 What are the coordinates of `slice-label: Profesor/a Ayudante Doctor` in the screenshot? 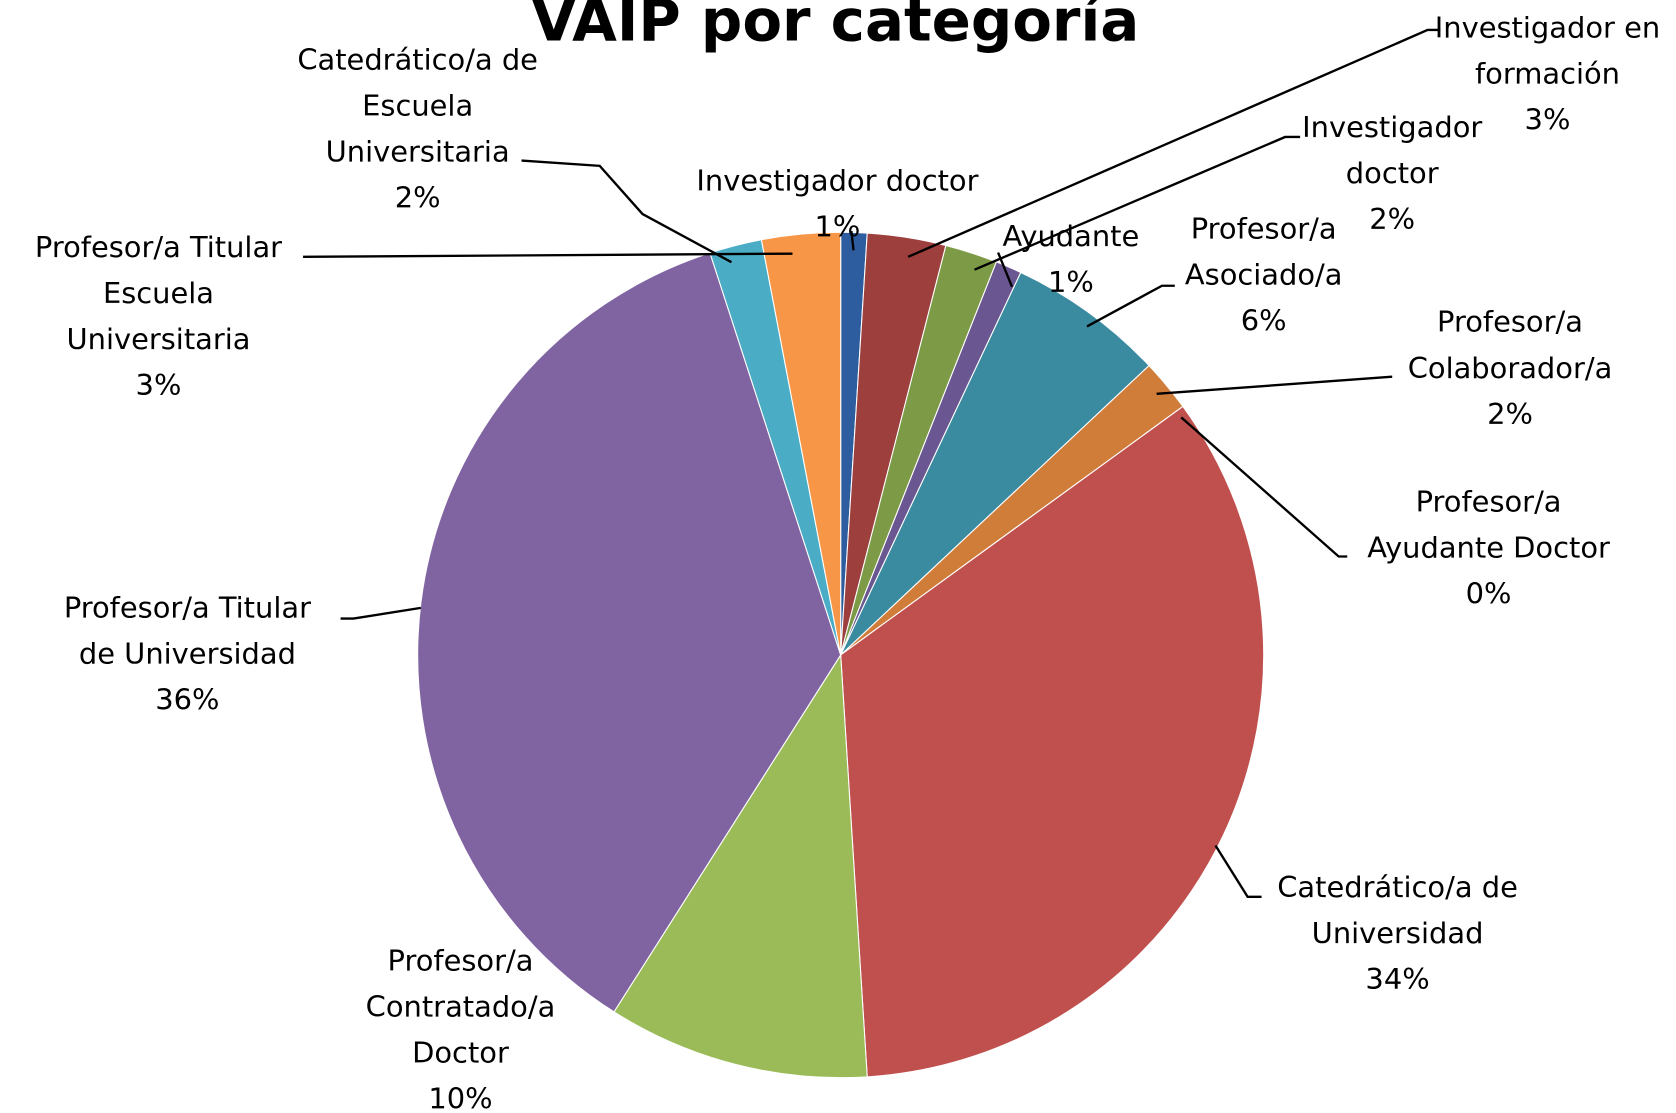 It's located at (1488, 525).